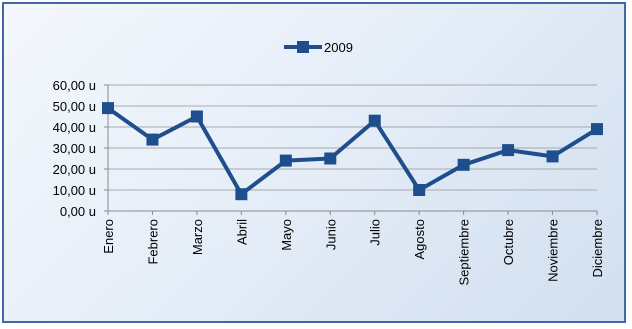 Image resolution: width=632 pixels, height=329 pixels. Describe the element at coordinates (197, 237) in the screenshot. I see `x-tick-label: Marzo` at that location.